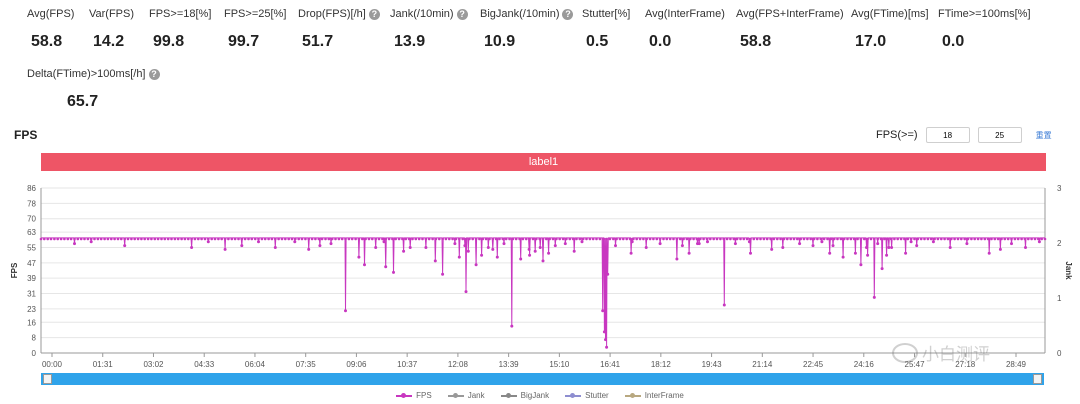 The height and width of the screenshot is (404, 1080). I want to click on reset-button: 重置, so click(1043, 135).